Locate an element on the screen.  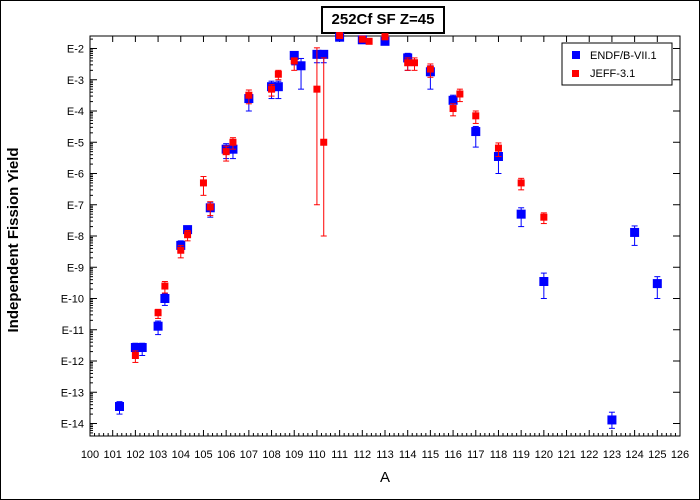
x-tick-label: 113 is located at coordinates (385, 455).